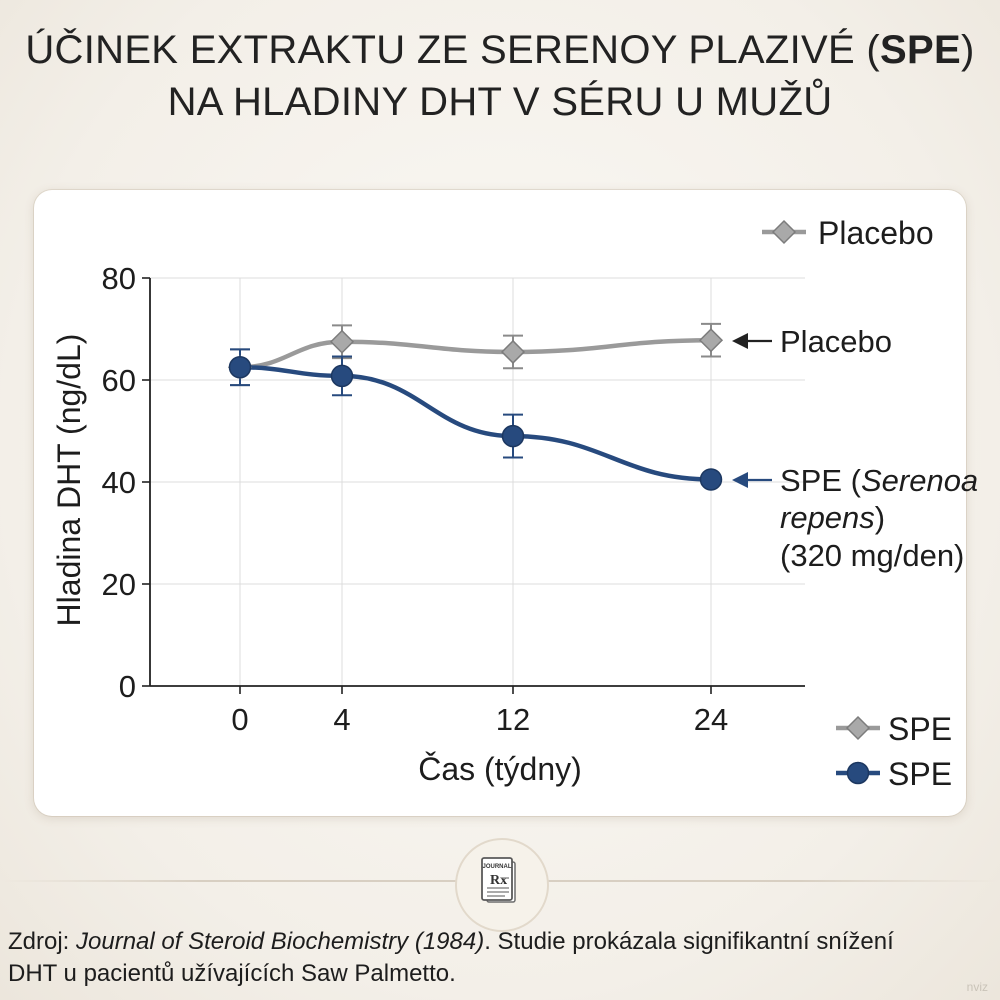 This screenshot has width=1000, height=1000. Describe the element at coordinates (119, 380) in the screenshot. I see `y-tick-label: 60` at that location.